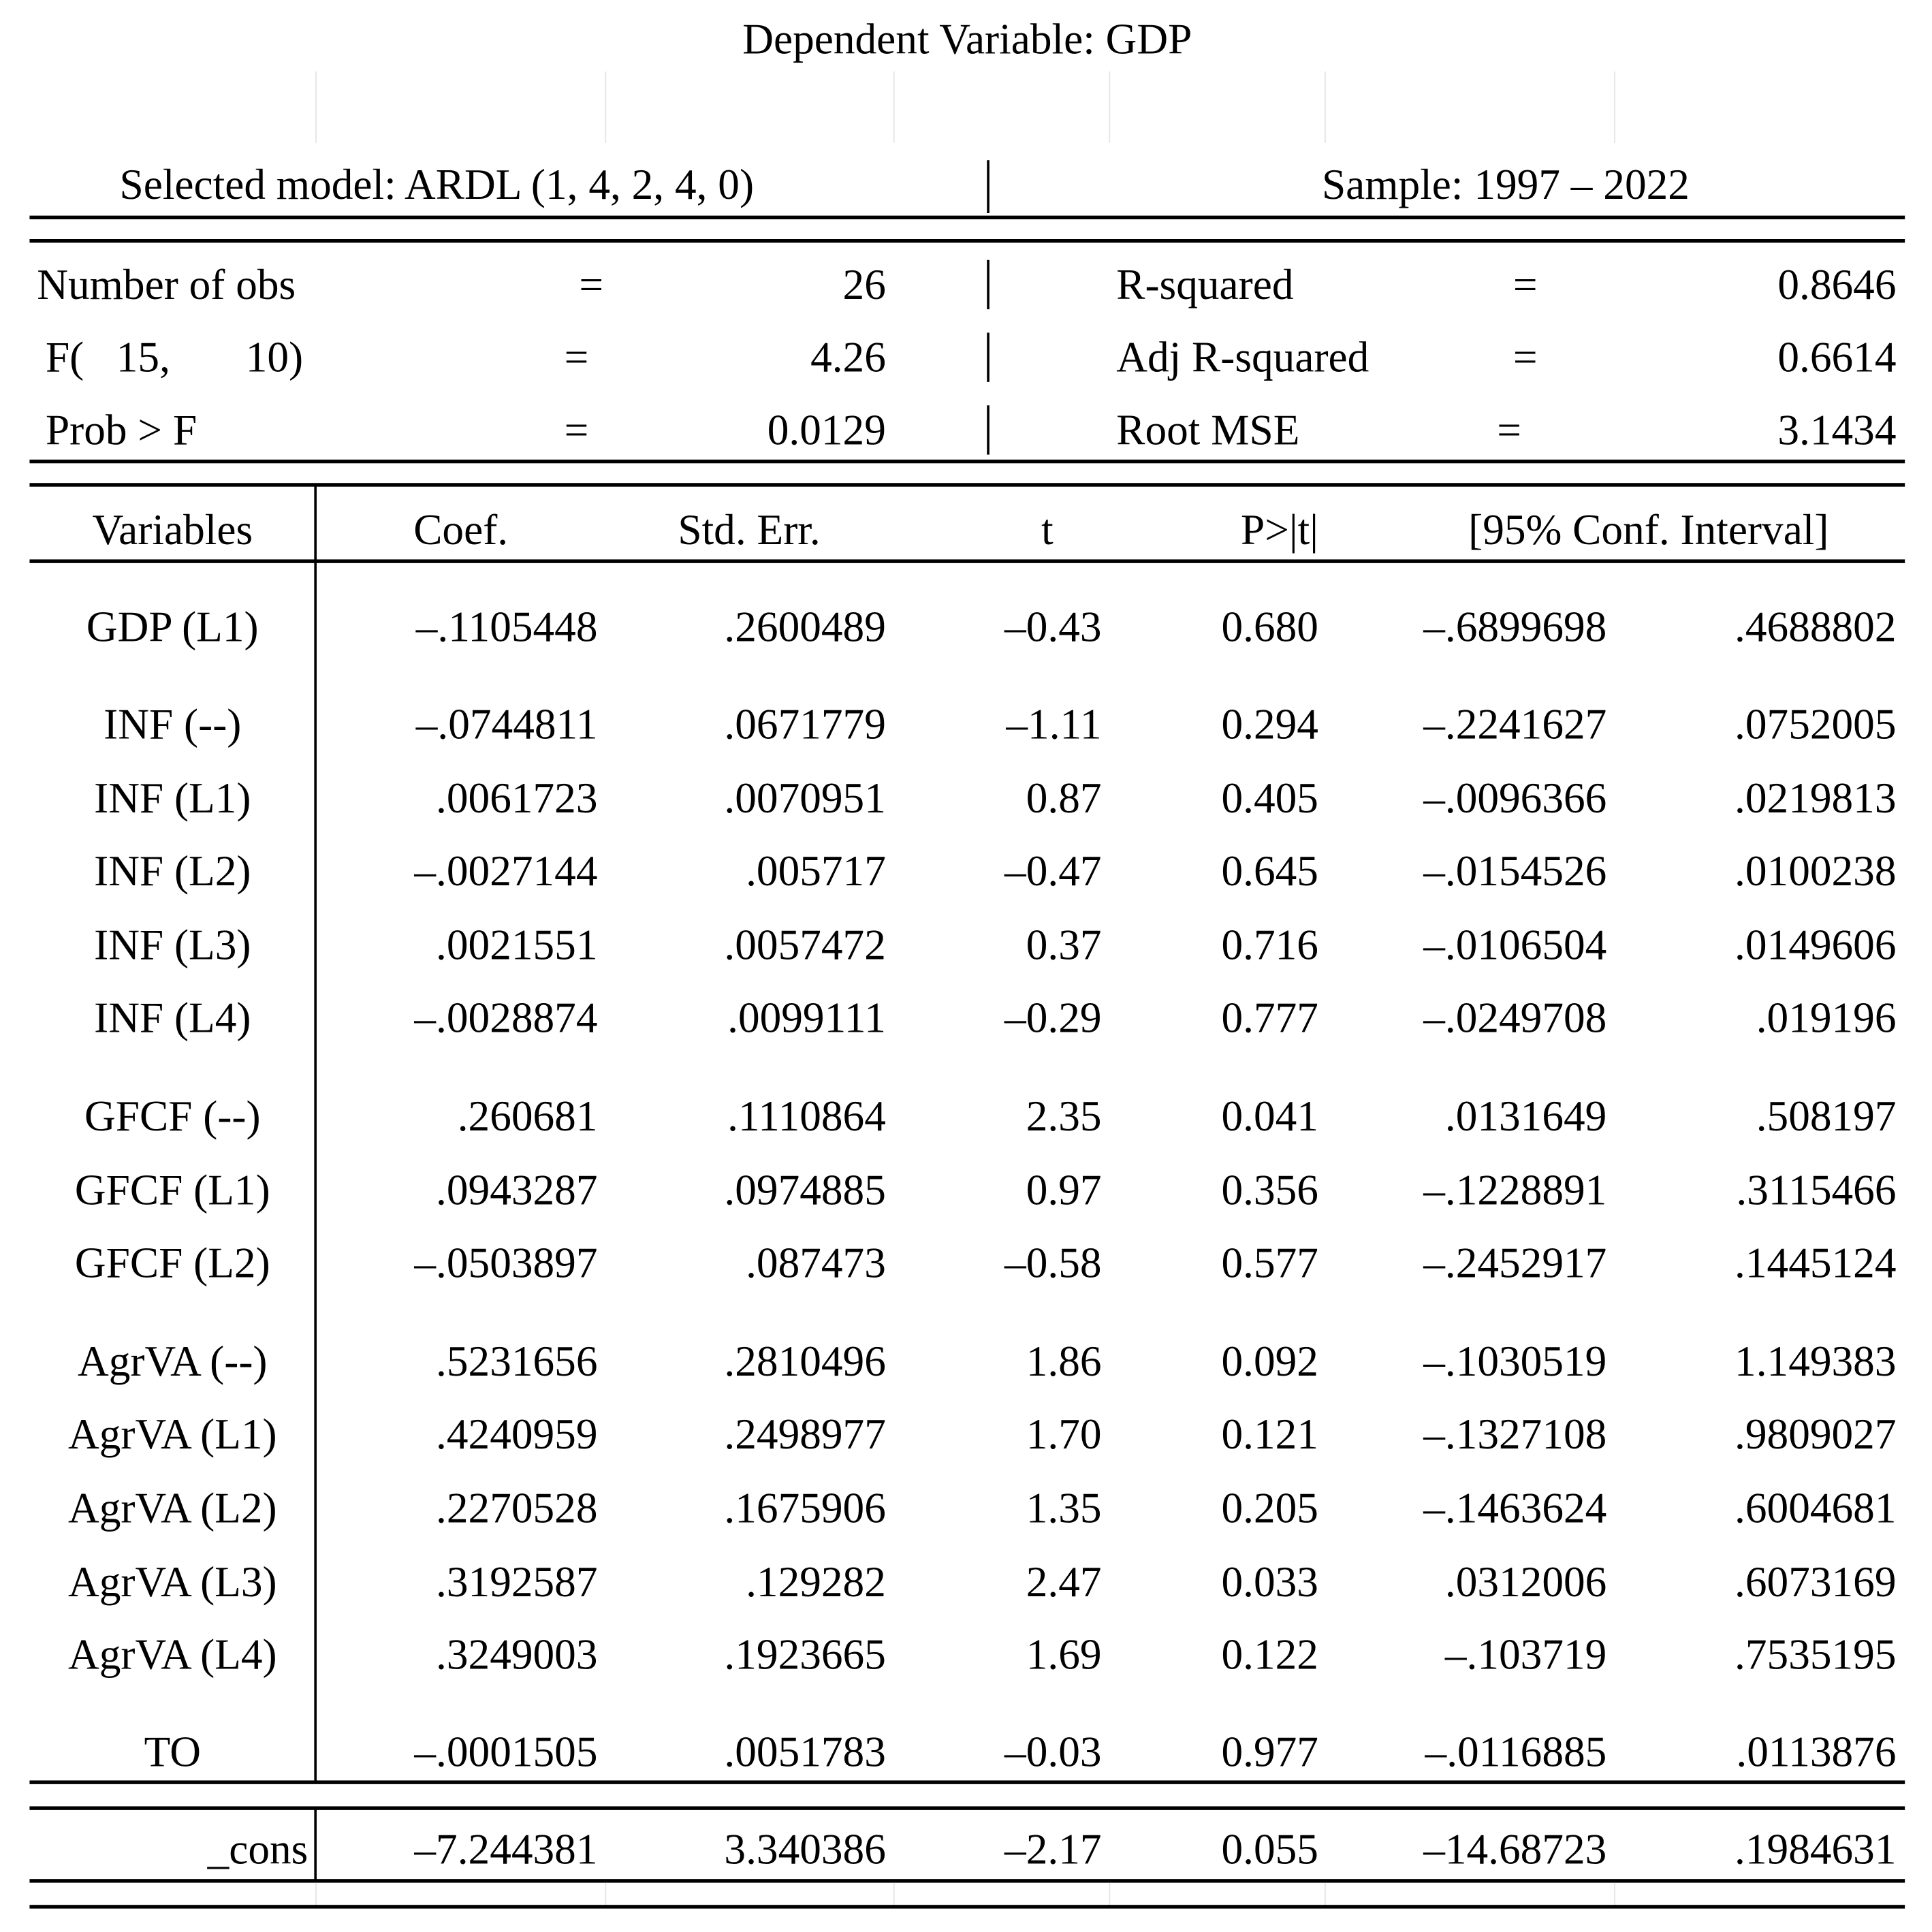 This screenshot has height=1932, width=1932. Describe the element at coordinates (517, 798) in the screenshot. I see `cell-coef: .0061723` at that location.